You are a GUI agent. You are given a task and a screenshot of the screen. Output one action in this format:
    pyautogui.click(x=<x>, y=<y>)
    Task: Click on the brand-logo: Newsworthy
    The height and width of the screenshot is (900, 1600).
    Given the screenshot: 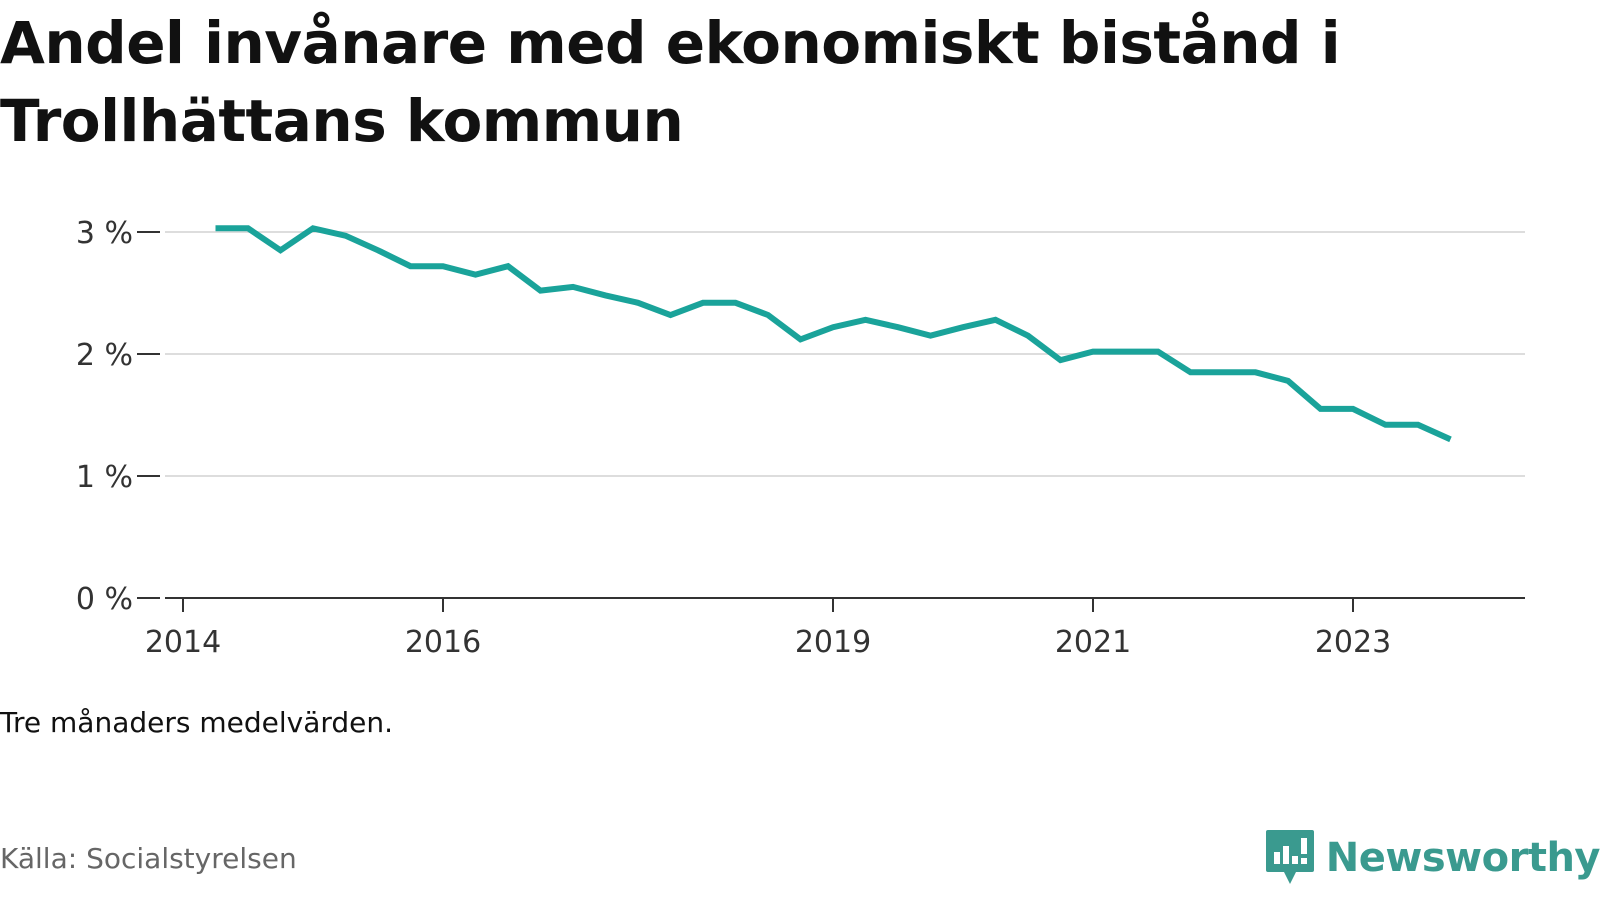 What is the action you would take?
    pyautogui.click(x=1432, y=858)
    